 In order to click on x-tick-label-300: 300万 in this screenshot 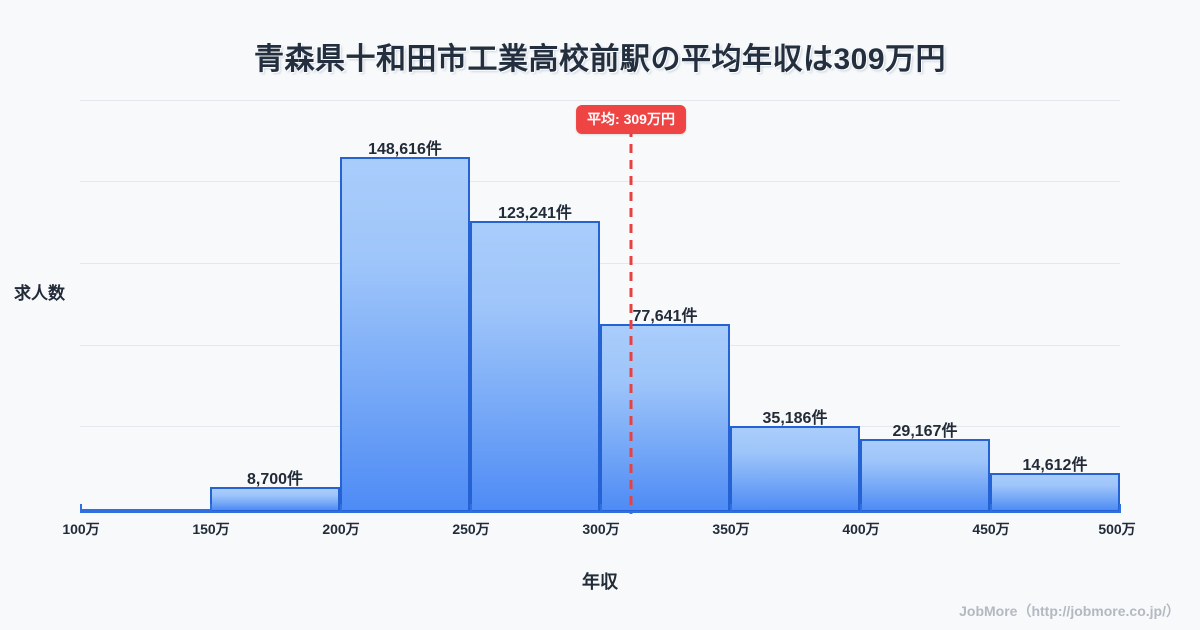, I will do `click(601, 529)`.